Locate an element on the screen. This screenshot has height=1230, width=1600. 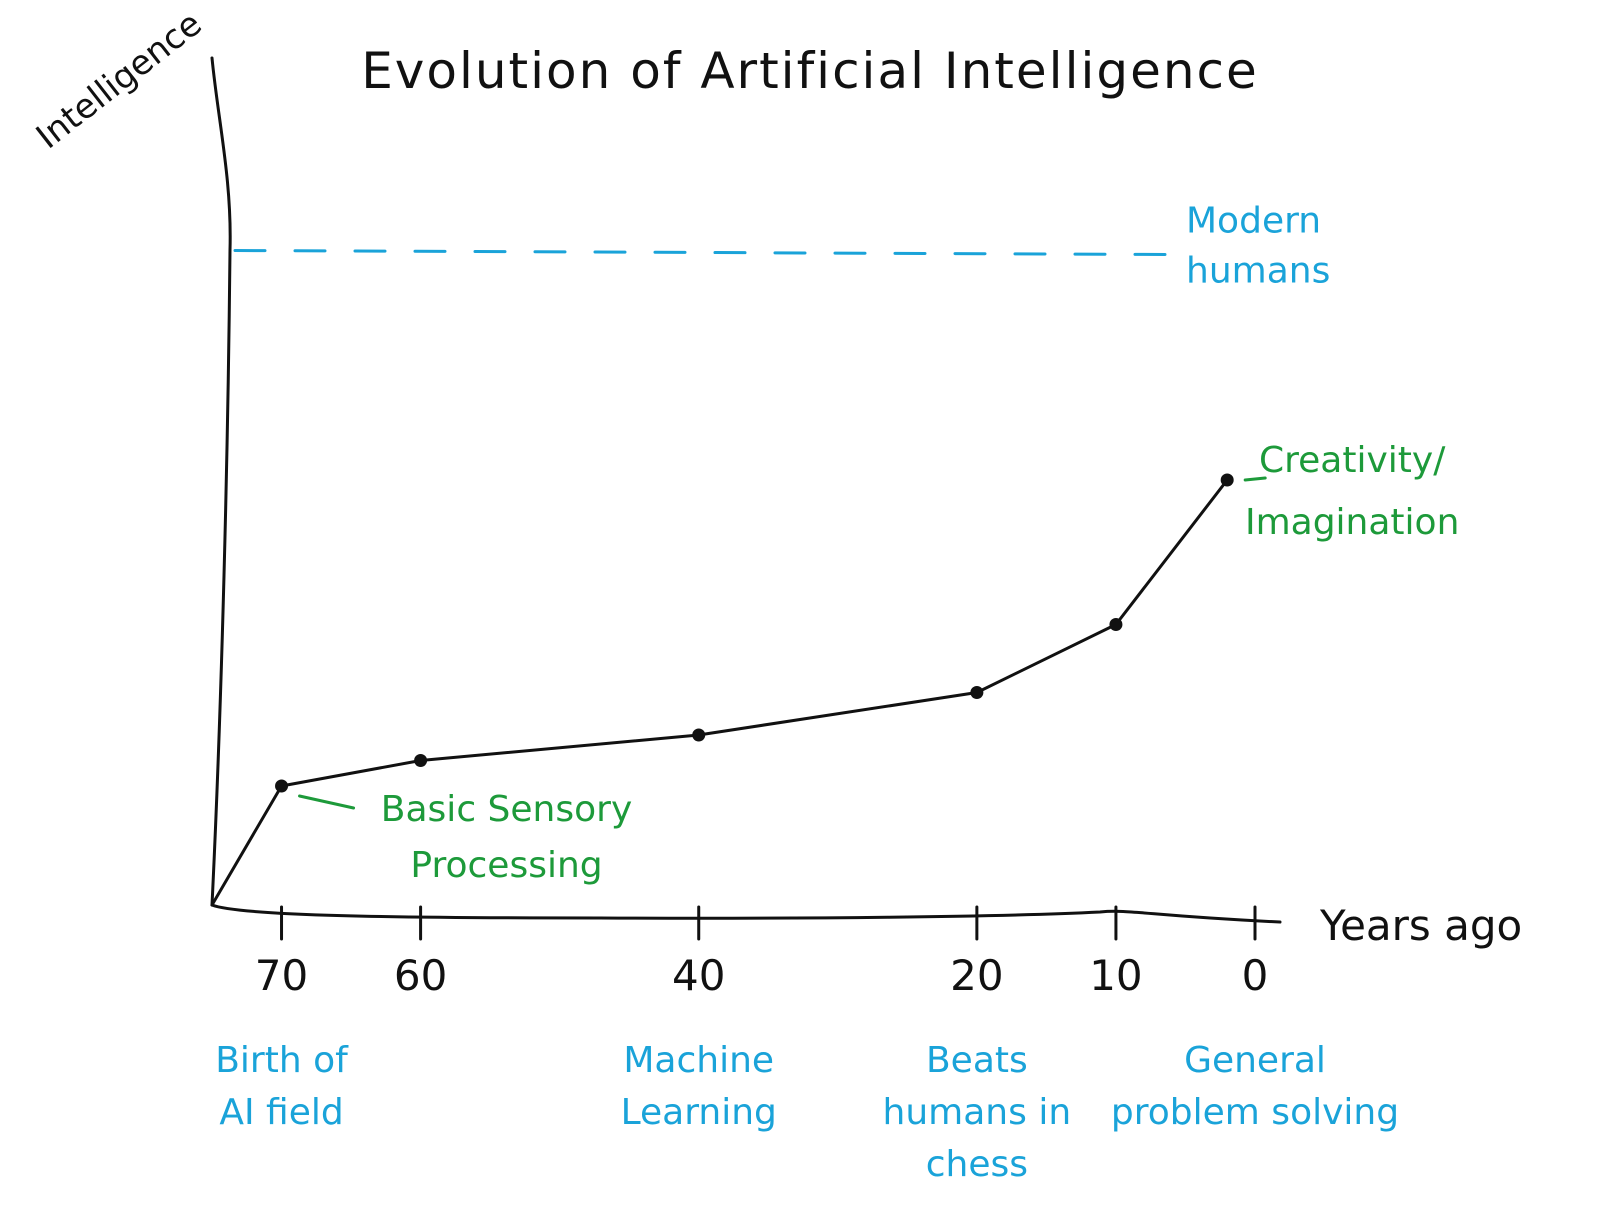
milestone-label: Birth of AI field is located at coordinates (282, 1086).